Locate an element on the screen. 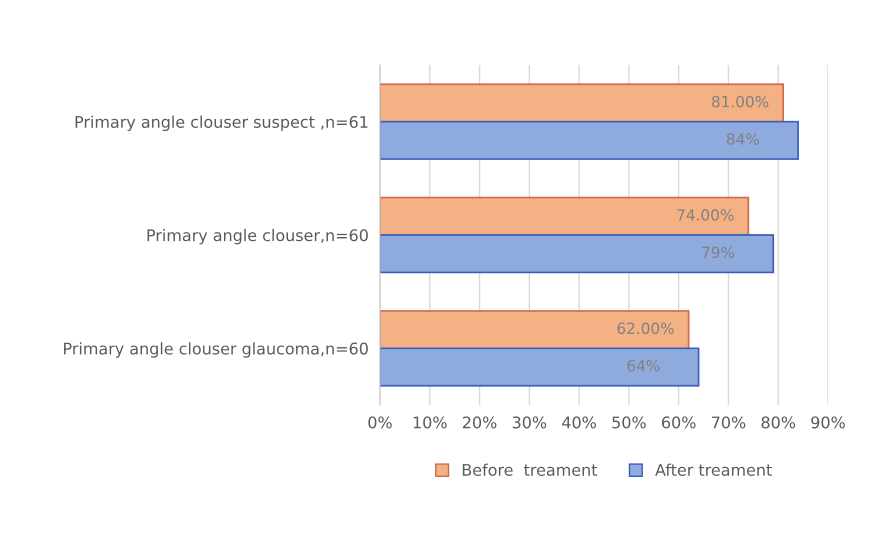 The width and height of the screenshot is (876, 537). data-label: 81.00% is located at coordinates (740, 102).